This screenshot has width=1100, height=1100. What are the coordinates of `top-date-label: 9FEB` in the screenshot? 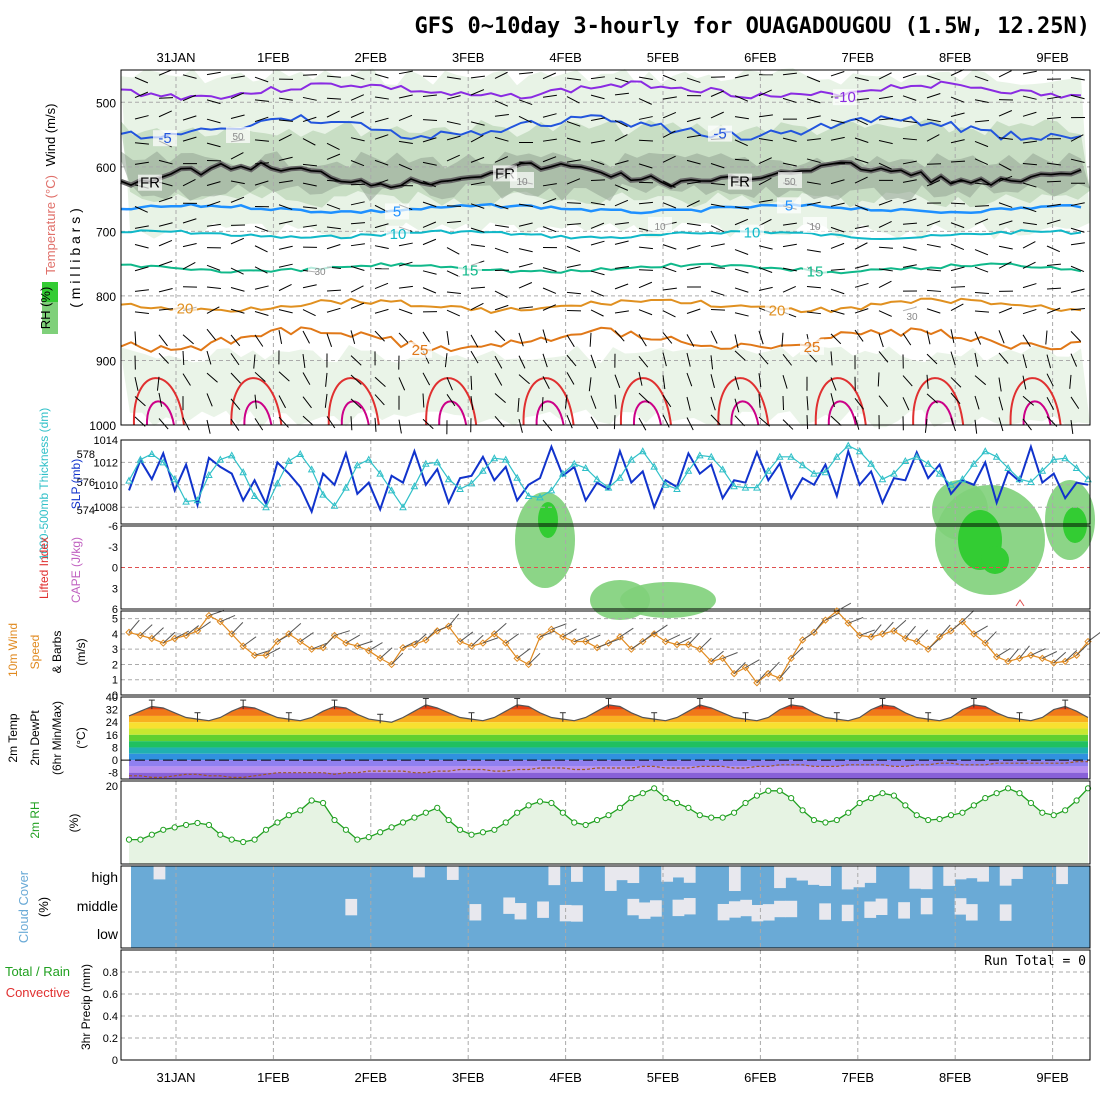 It's located at (1052, 57).